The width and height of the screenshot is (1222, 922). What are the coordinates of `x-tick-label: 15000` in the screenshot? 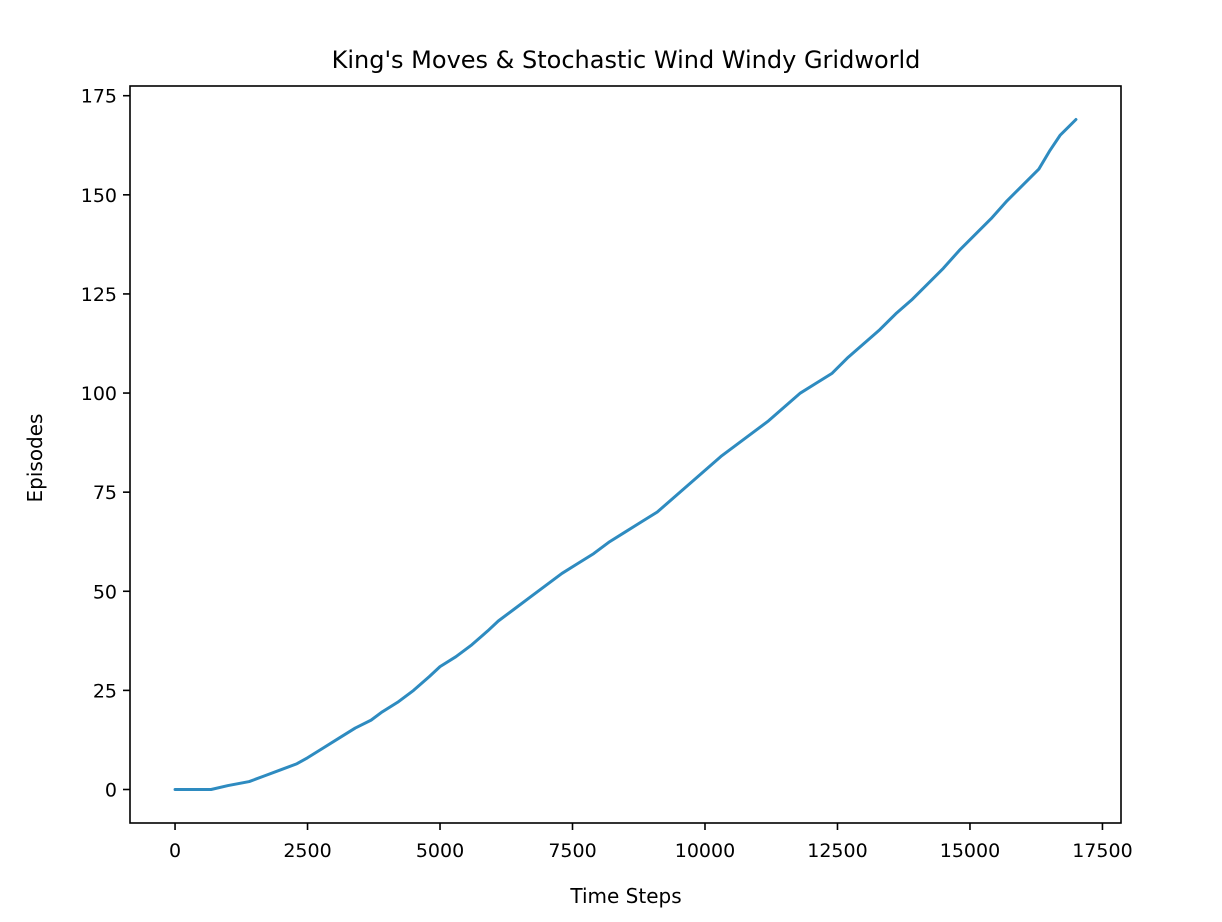 It's located at (970, 851).